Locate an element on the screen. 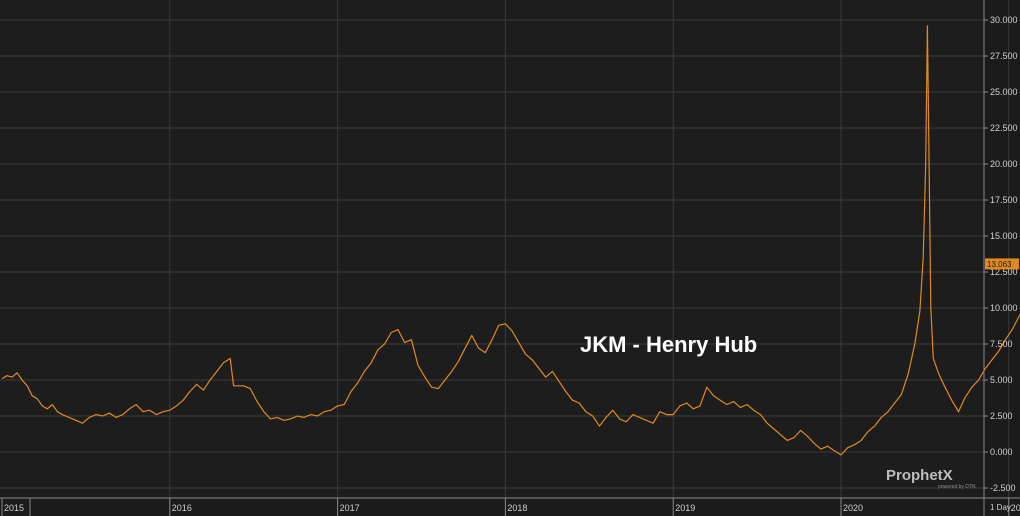  x-axis: 2015 2016 2017 2018 2019 2020 2021 is located at coordinates (510, 507).